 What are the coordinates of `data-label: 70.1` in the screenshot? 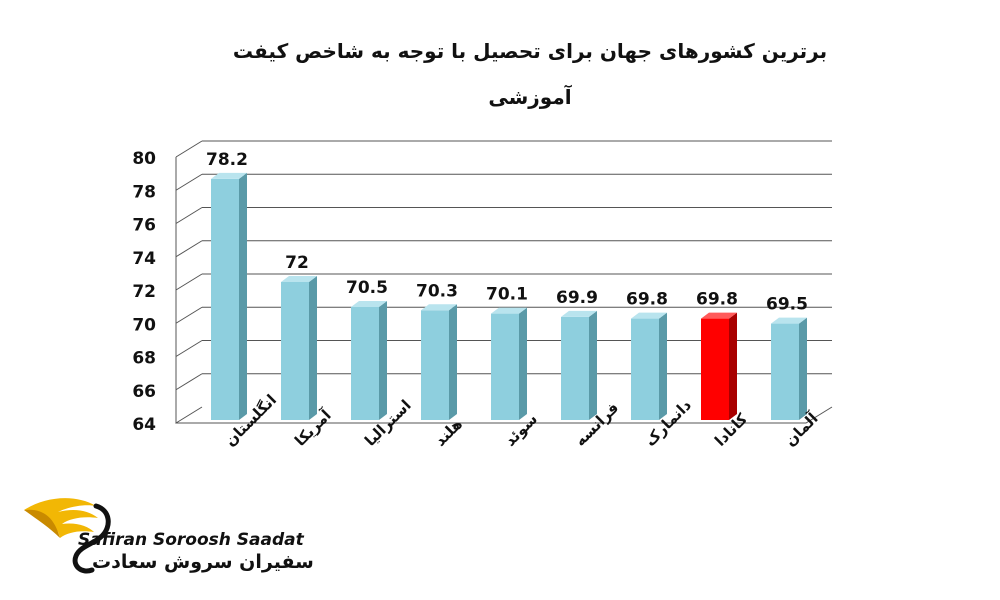 It's located at (507, 295).